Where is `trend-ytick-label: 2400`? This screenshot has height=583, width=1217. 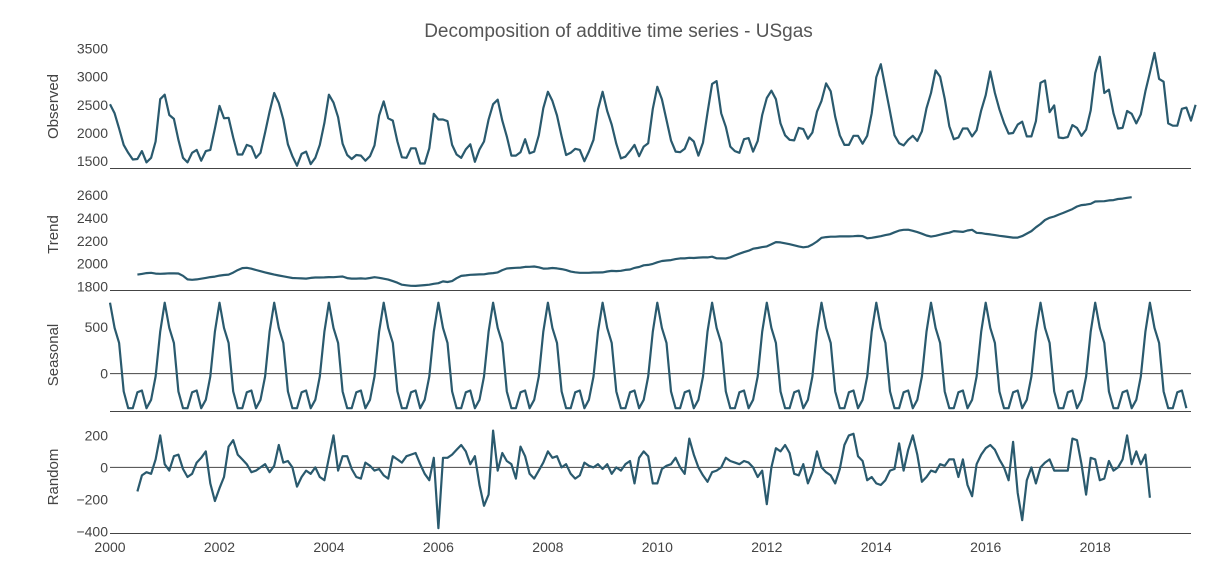
trend-ytick-label: 2400 is located at coordinates (92, 218).